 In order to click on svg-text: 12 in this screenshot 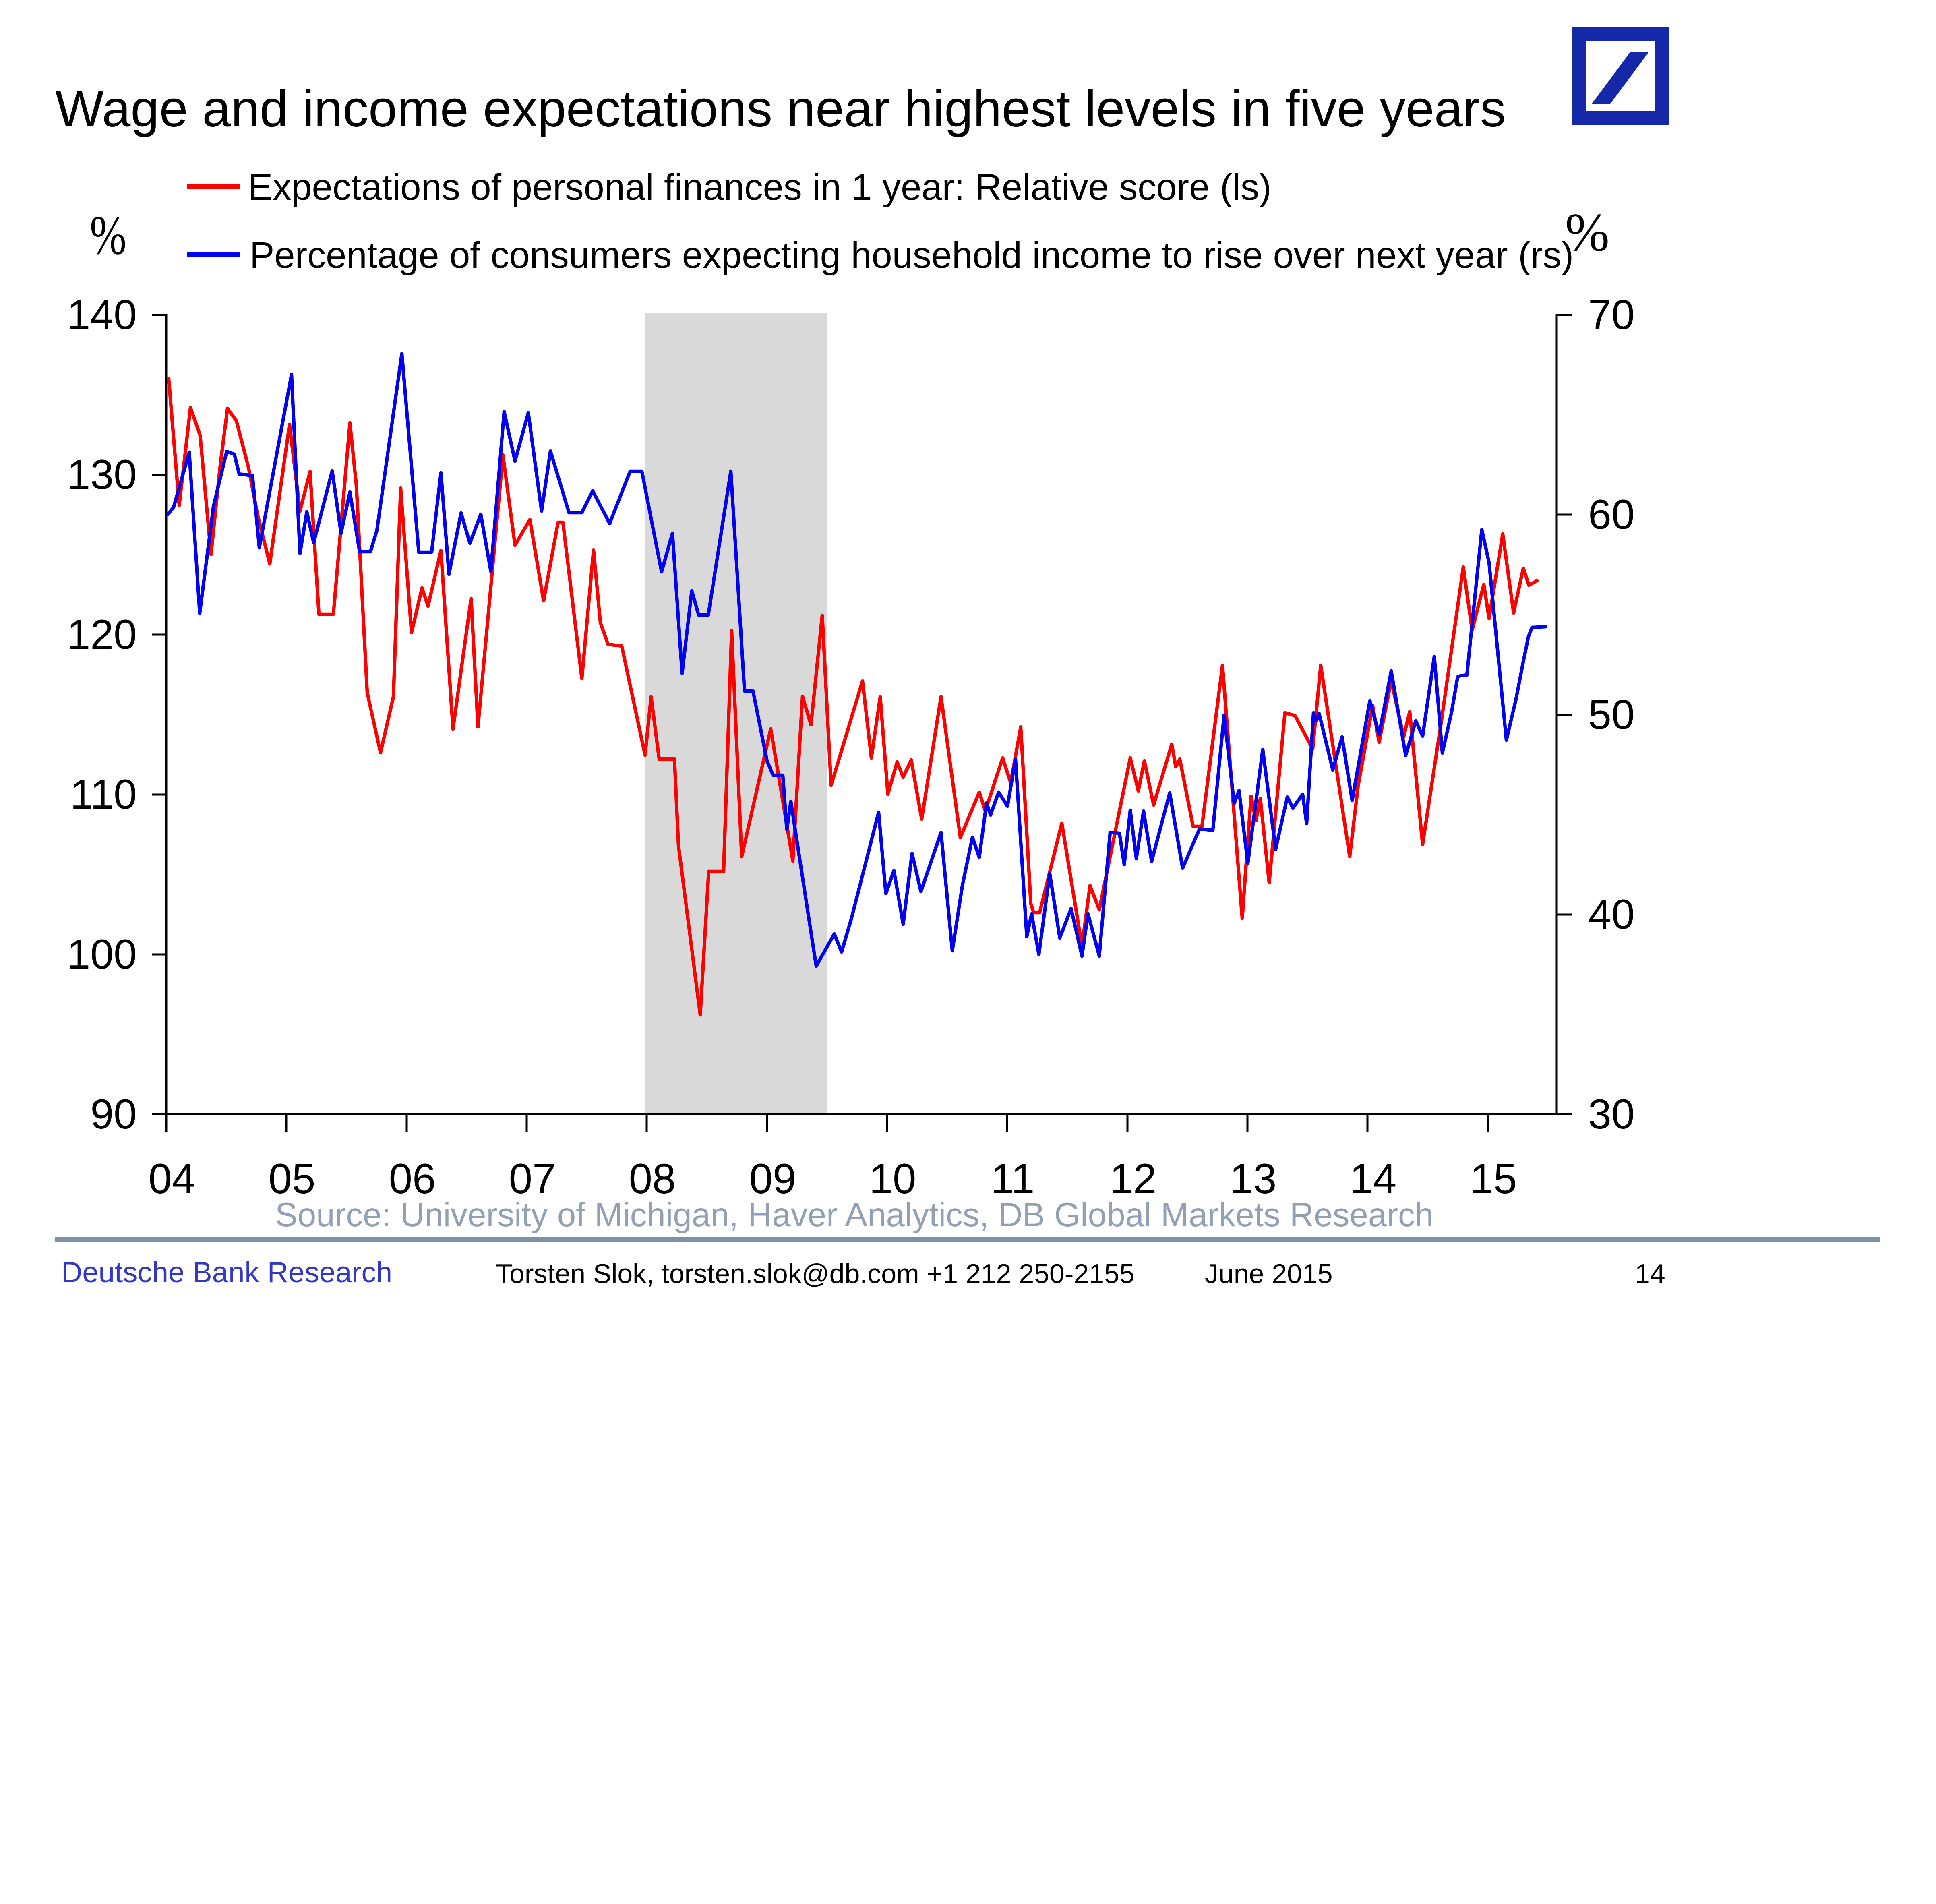, I will do `click(1133, 1178)`.